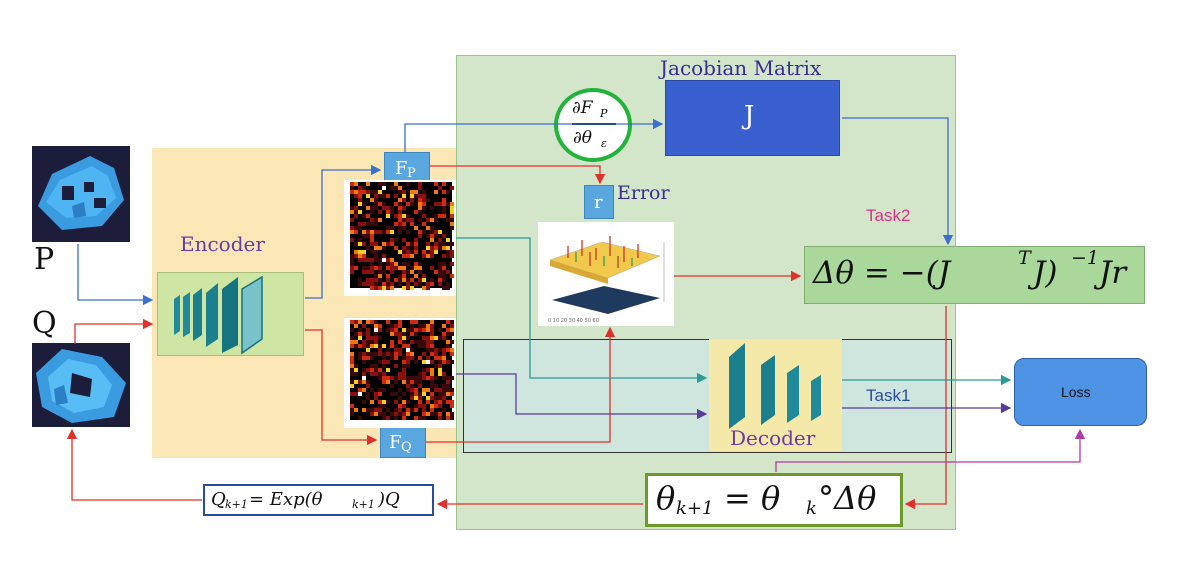 The width and height of the screenshot is (1184, 570). What do you see at coordinates (604, 143) in the screenshot?
I see `derivative-denominator-sub: ε` at bounding box center [604, 143].